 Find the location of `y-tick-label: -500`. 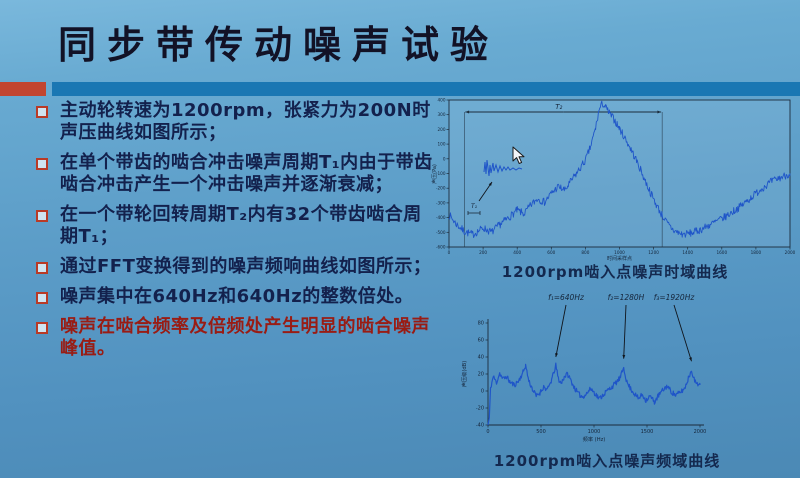

y-tick-label: -500 is located at coordinates (441, 232).